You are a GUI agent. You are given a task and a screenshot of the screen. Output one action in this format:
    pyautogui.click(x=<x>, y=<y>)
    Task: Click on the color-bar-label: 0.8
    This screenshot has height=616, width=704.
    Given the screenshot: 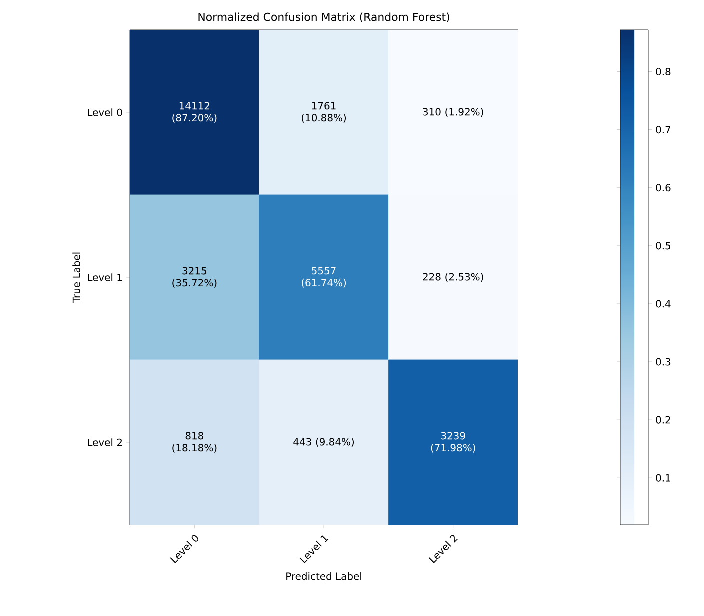 What is the action you would take?
    pyautogui.click(x=663, y=72)
    